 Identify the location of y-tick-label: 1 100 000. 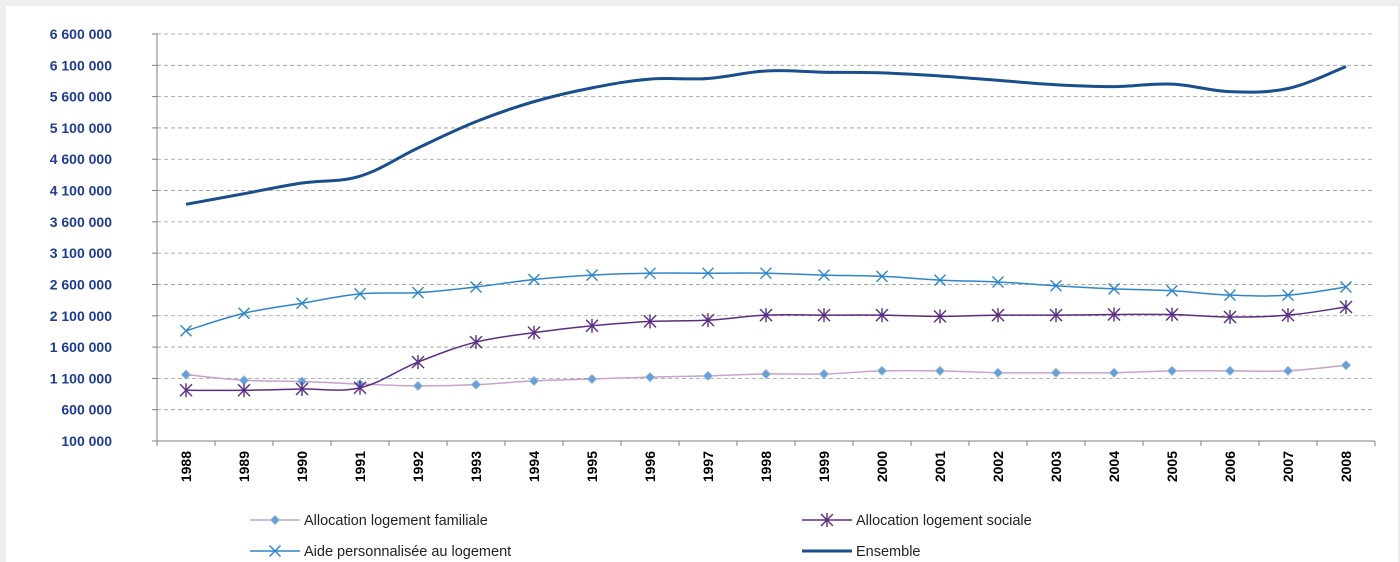
(81, 378).